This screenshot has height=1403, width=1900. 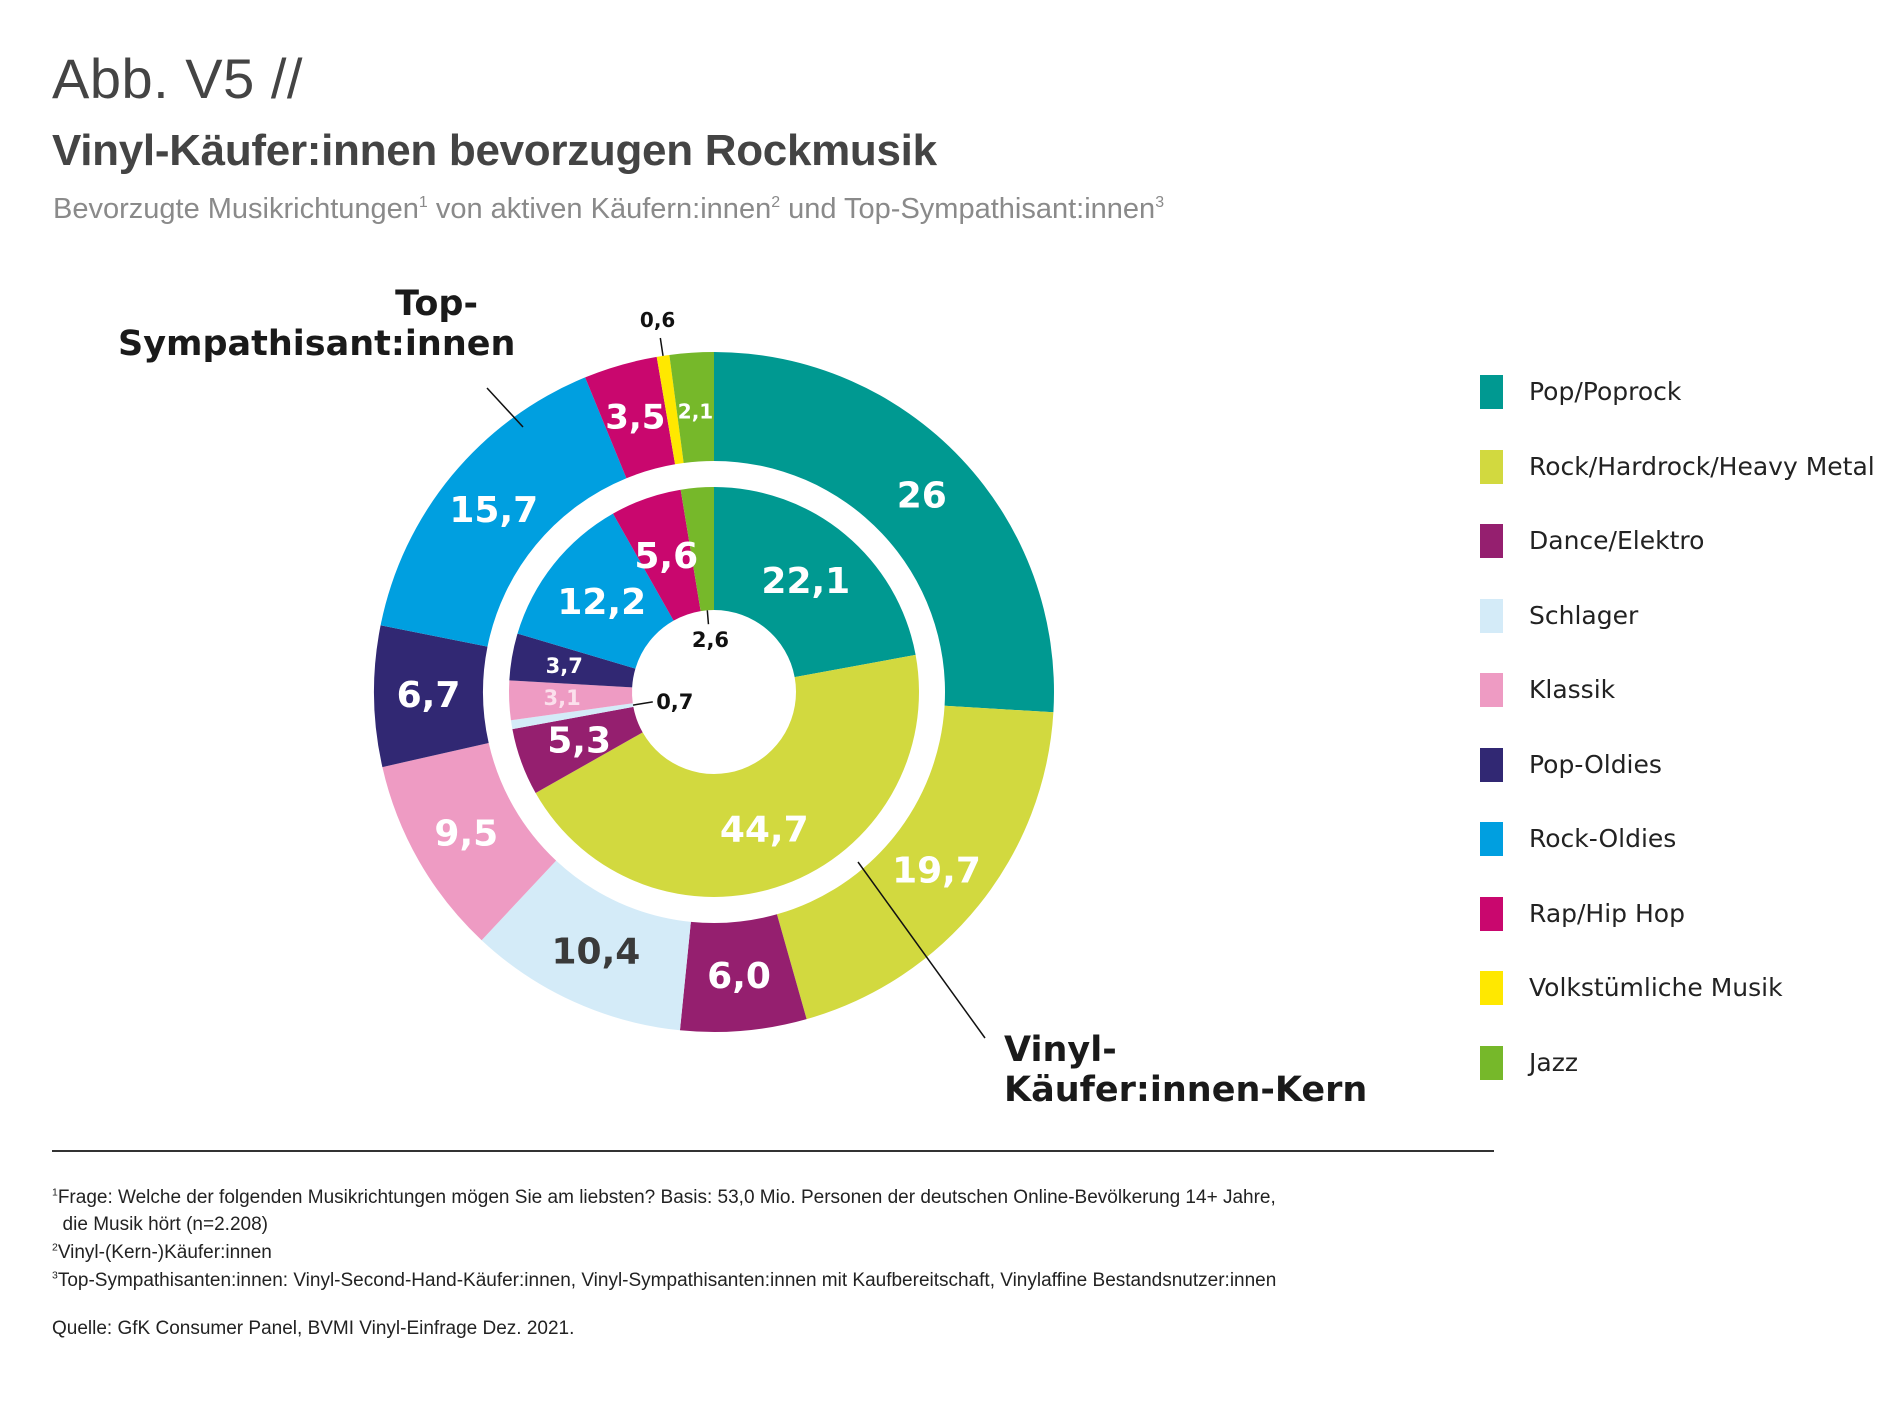 What do you see at coordinates (494, 150) in the screenshot?
I see `chart-title: Vinyl-Käufer:innen bevorzugen Rockmusik` at bounding box center [494, 150].